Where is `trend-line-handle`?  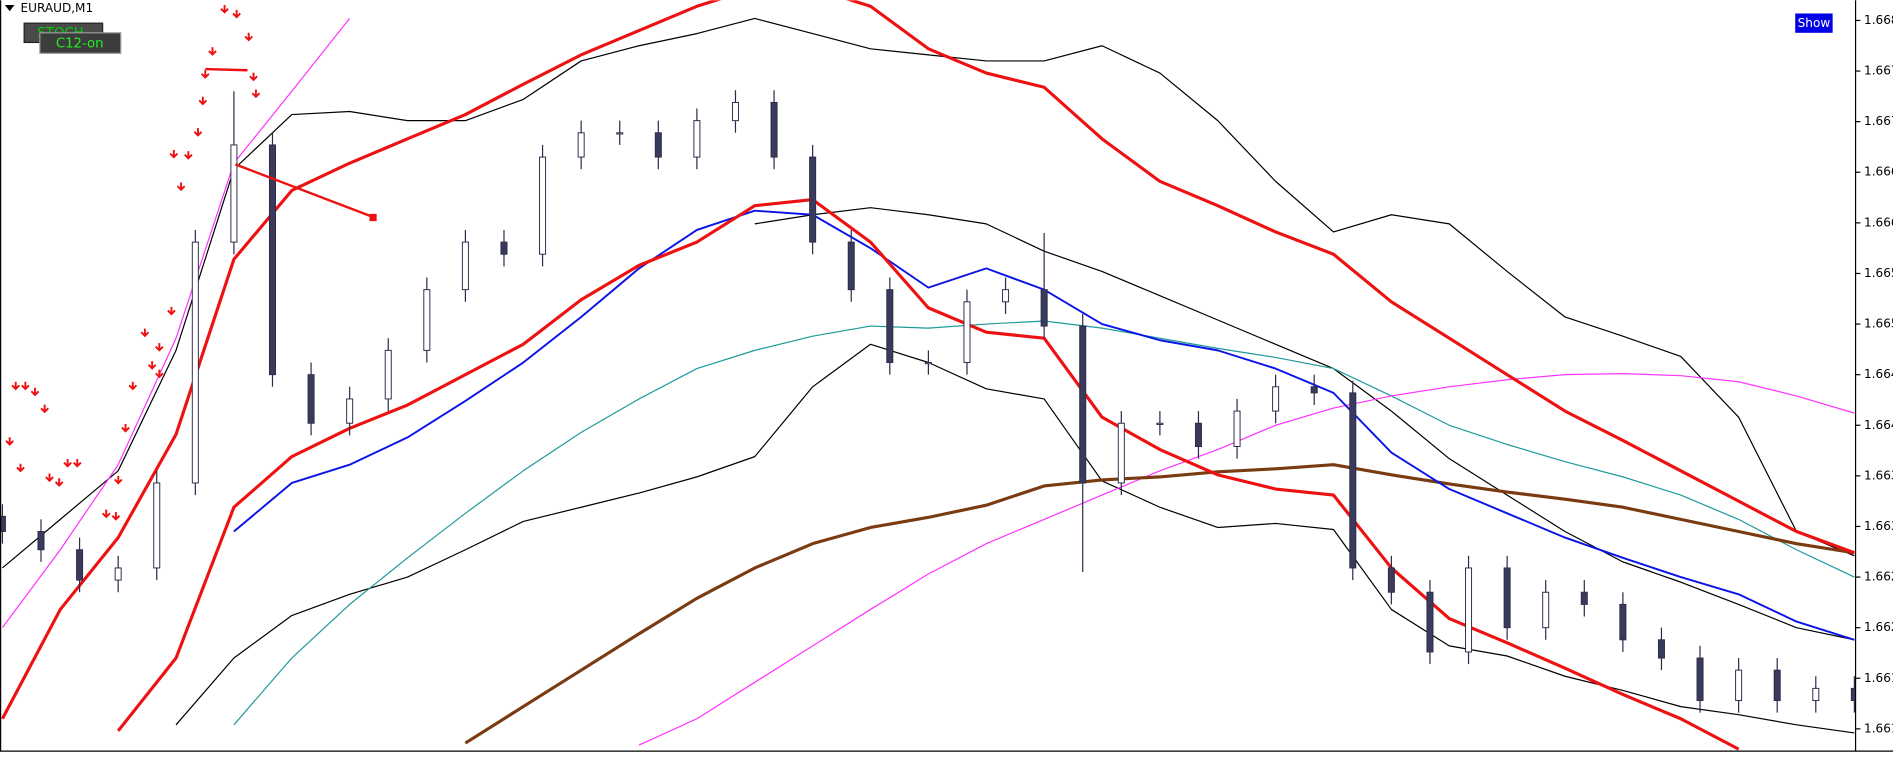
trend-line-handle is located at coordinates (373, 217).